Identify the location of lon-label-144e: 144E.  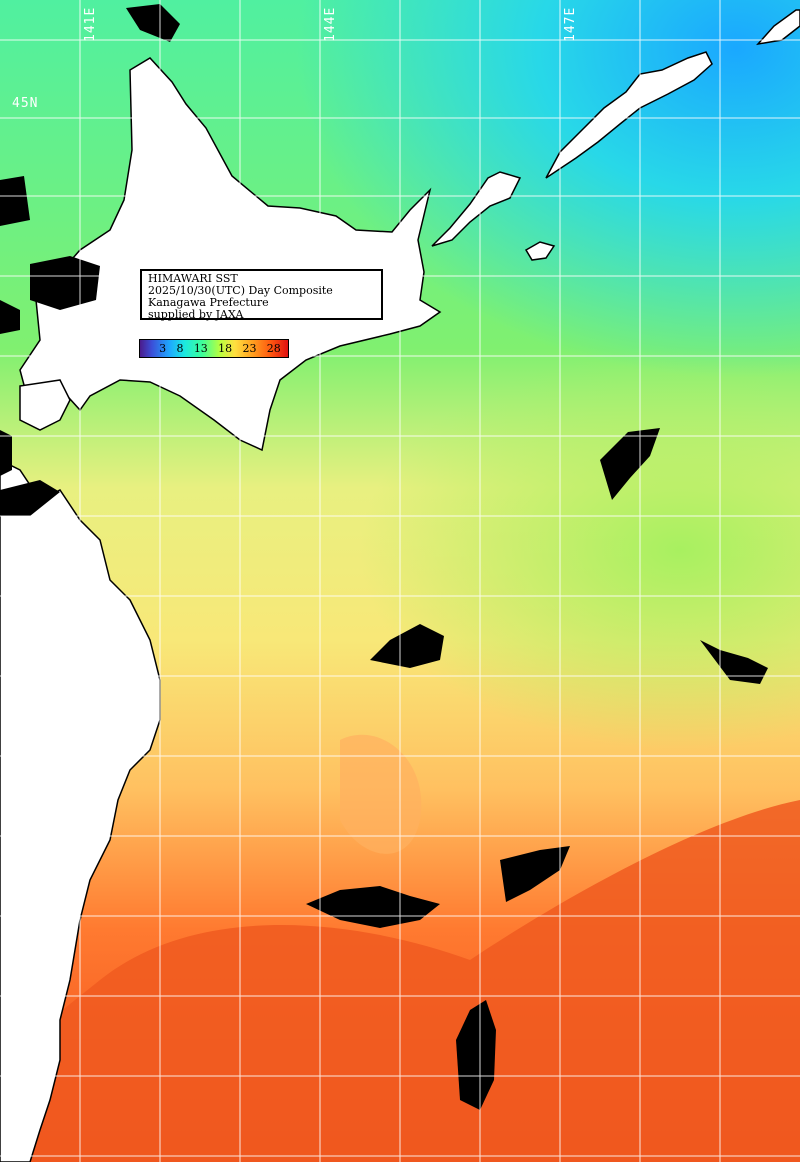
(330, 24).